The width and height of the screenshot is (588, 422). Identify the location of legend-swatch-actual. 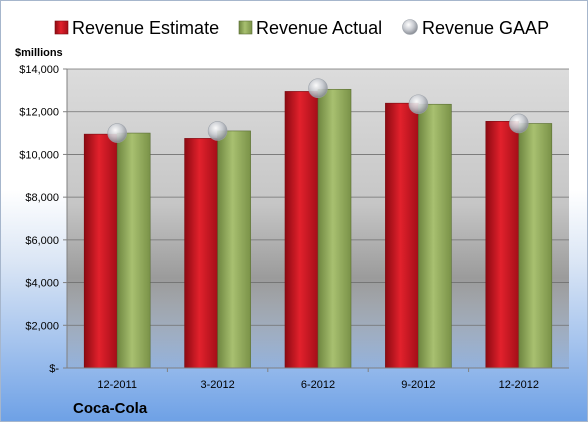
(245, 27).